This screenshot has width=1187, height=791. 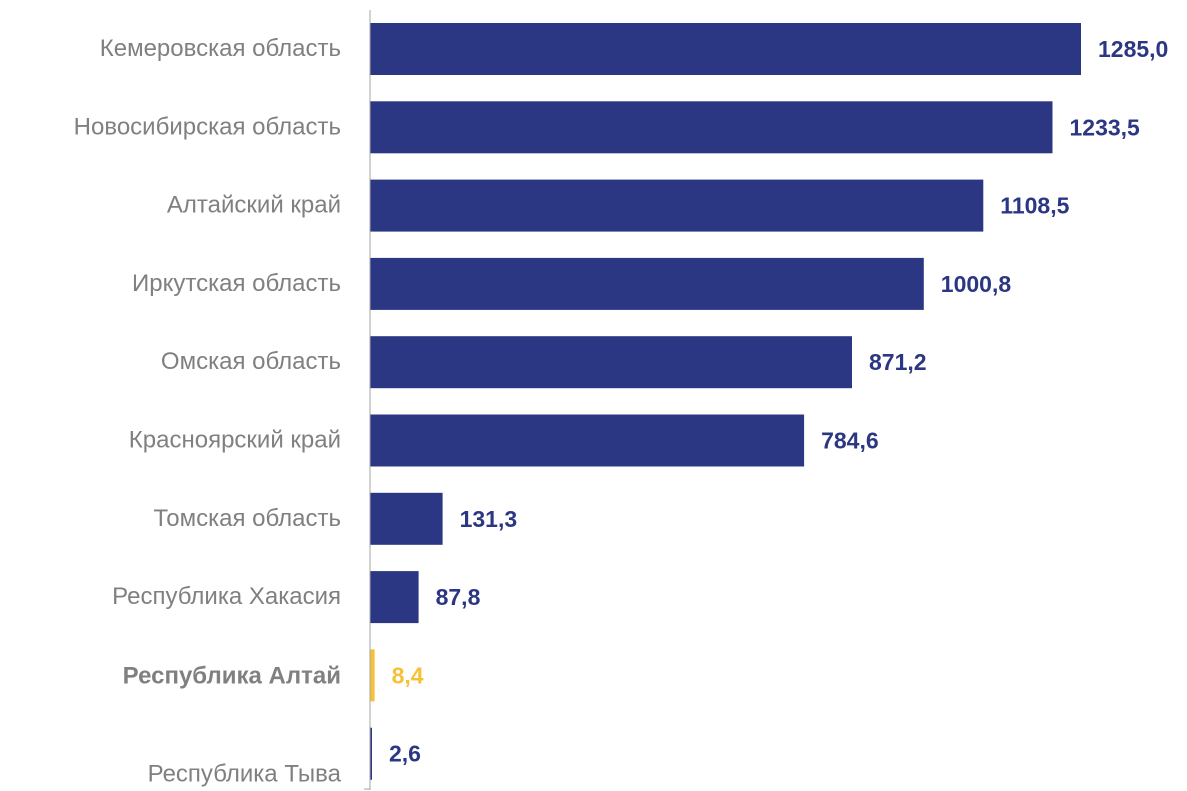 What do you see at coordinates (976, 284) in the screenshot?
I see `value-label-4: 1000,8` at bounding box center [976, 284].